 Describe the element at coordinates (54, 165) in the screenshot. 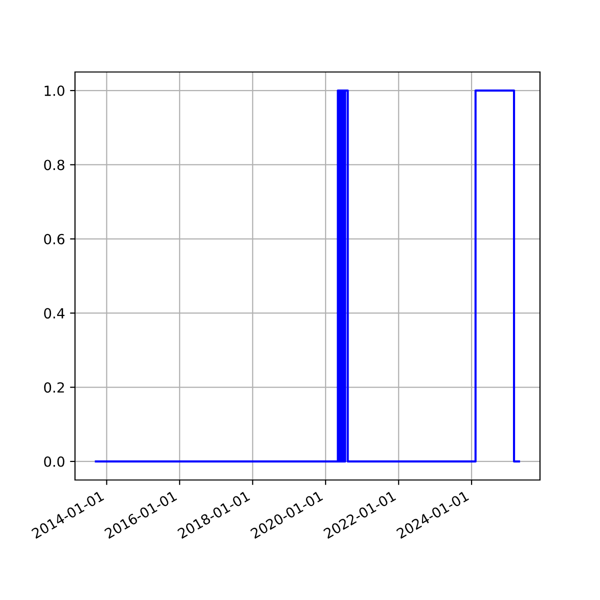

I see `y-tick-label: 0.8` at that location.